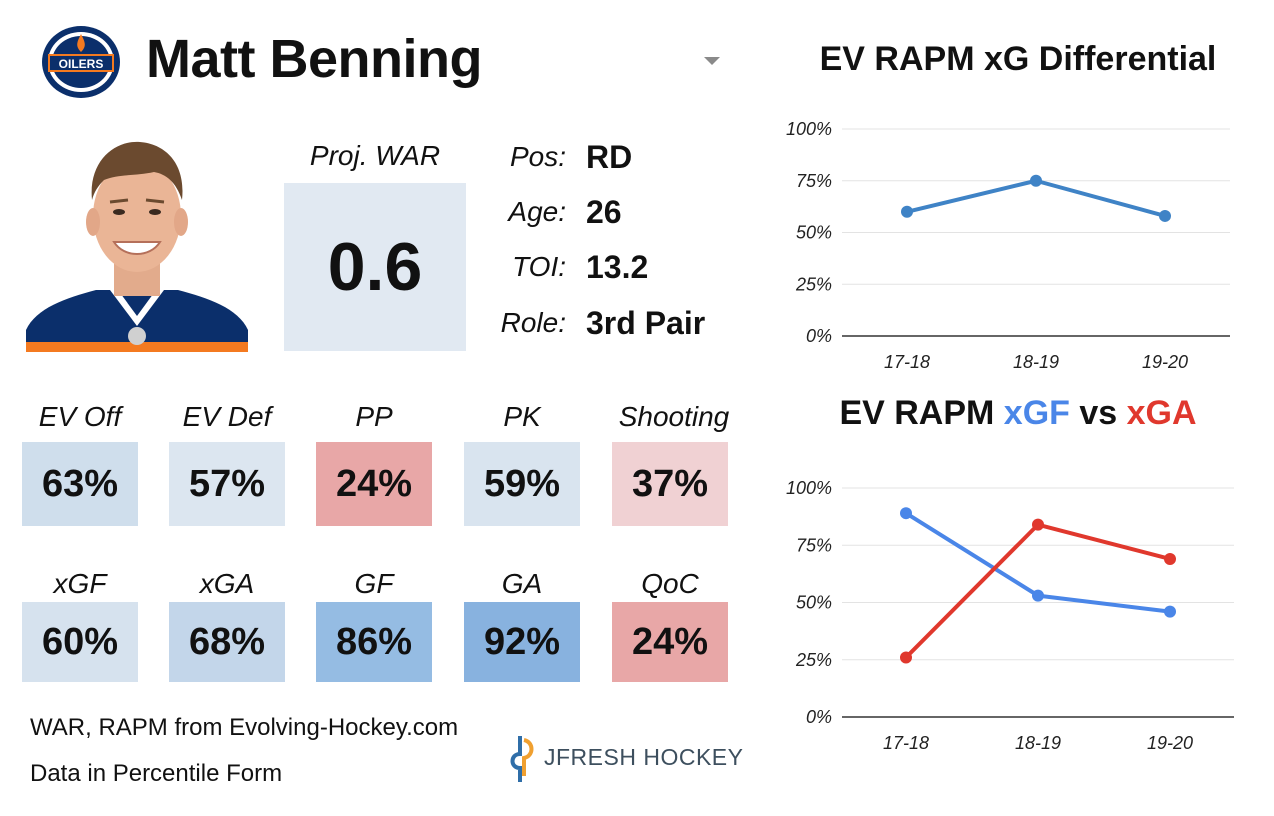 The height and width of the screenshot is (816, 1274). I want to click on stat-box-qoc: 24%, so click(670, 642).